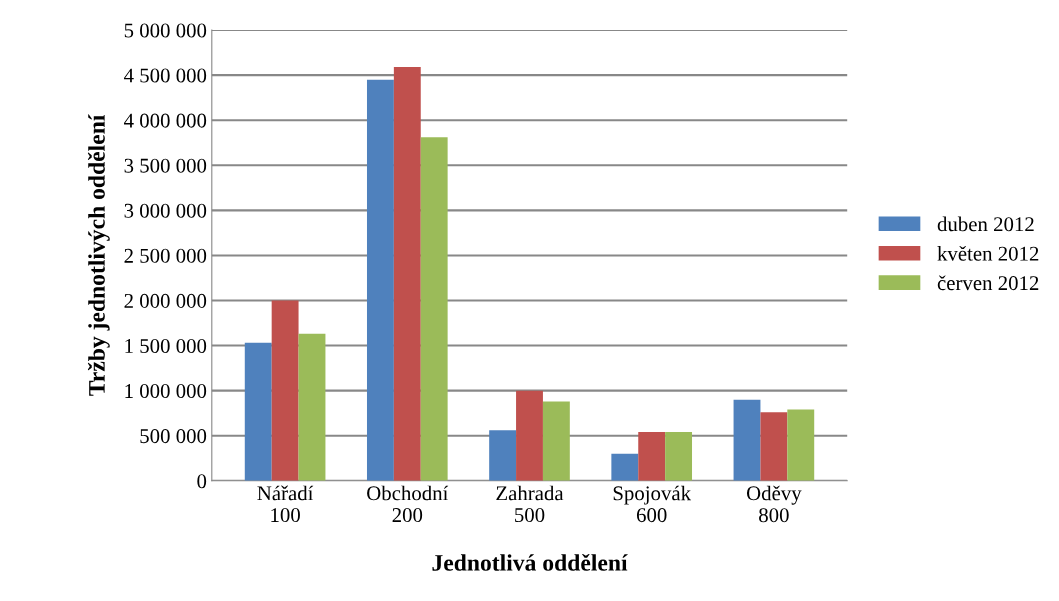  Describe the element at coordinates (166, 346) in the screenshot. I see `y-tick-label: 1 500 000` at that location.